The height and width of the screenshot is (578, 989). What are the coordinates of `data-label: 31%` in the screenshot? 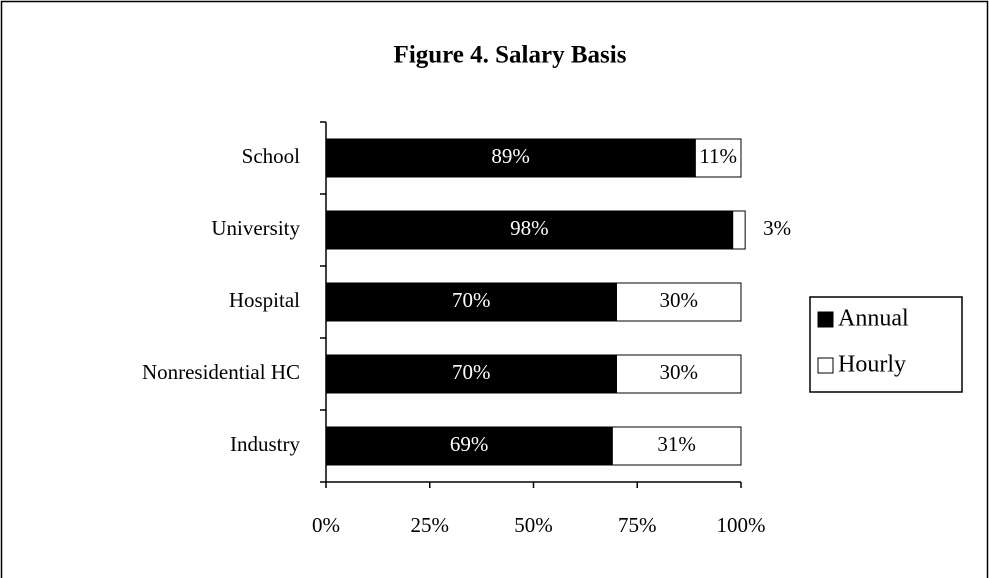 It's located at (676, 444).